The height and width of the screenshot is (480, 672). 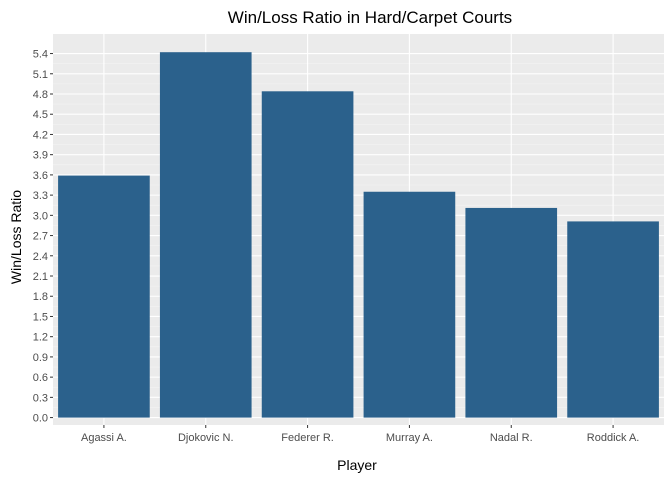 I want to click on y-tick-label: 2.7, so click(x=40, y=237).